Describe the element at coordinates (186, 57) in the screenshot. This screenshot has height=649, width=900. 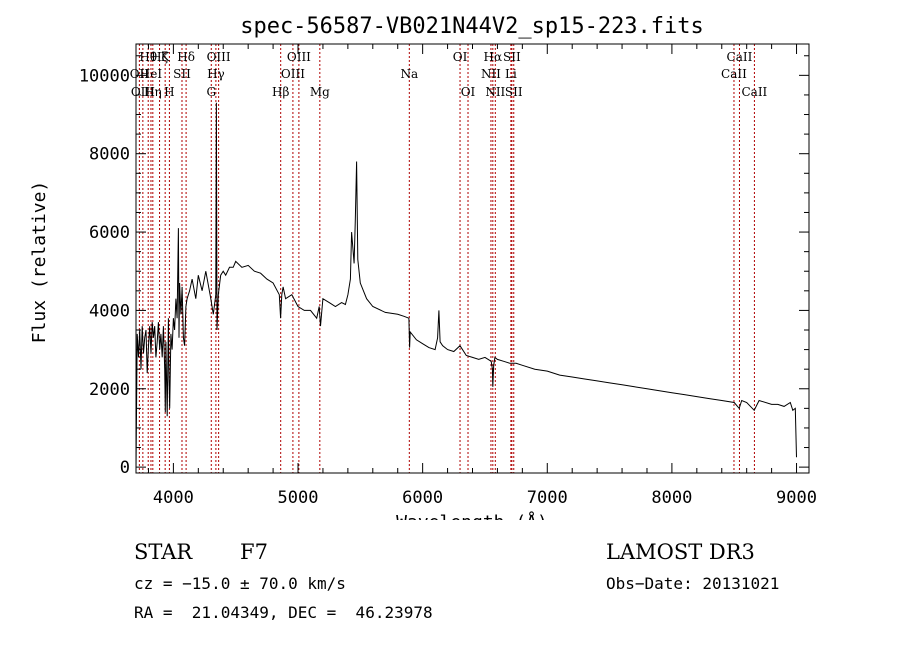
I see `line-label: Hδ` at that location.